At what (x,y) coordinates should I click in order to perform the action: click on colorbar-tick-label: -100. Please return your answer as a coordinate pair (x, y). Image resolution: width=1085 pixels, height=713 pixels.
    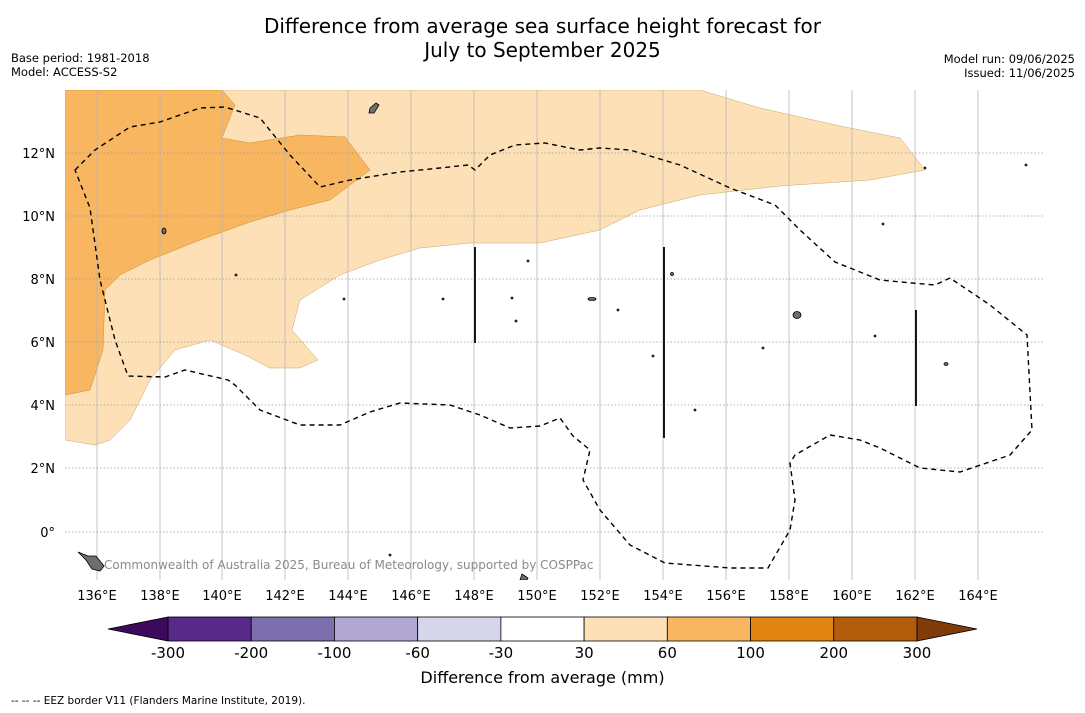
    Looking at the image, I should click on (334, 653).